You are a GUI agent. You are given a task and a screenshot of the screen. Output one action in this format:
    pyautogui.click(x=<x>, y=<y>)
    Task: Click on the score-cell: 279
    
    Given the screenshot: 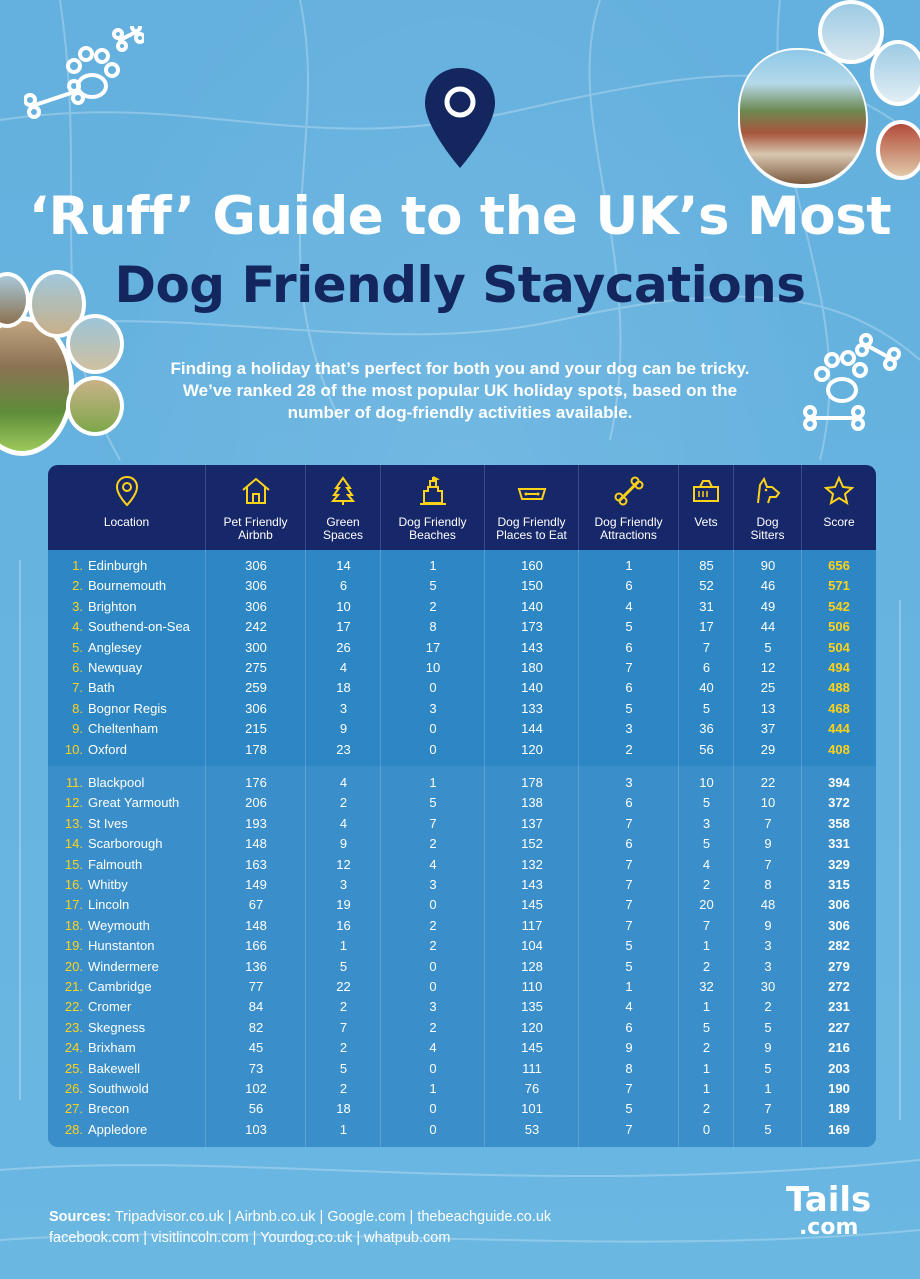 What is the action you would take?
    pyautogui.click(x=839, y=966)
    